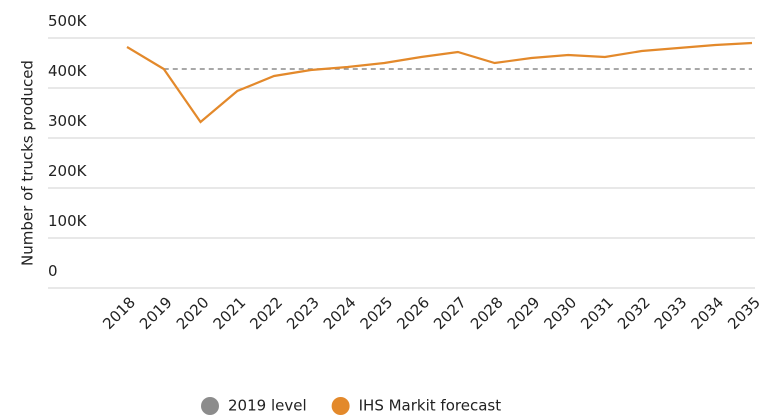 The height and width of the screenshot is (417, 760). Describe the element at coordinates (68, 71) in the screenshot. I see `y-tick-label: 400K` at that location.